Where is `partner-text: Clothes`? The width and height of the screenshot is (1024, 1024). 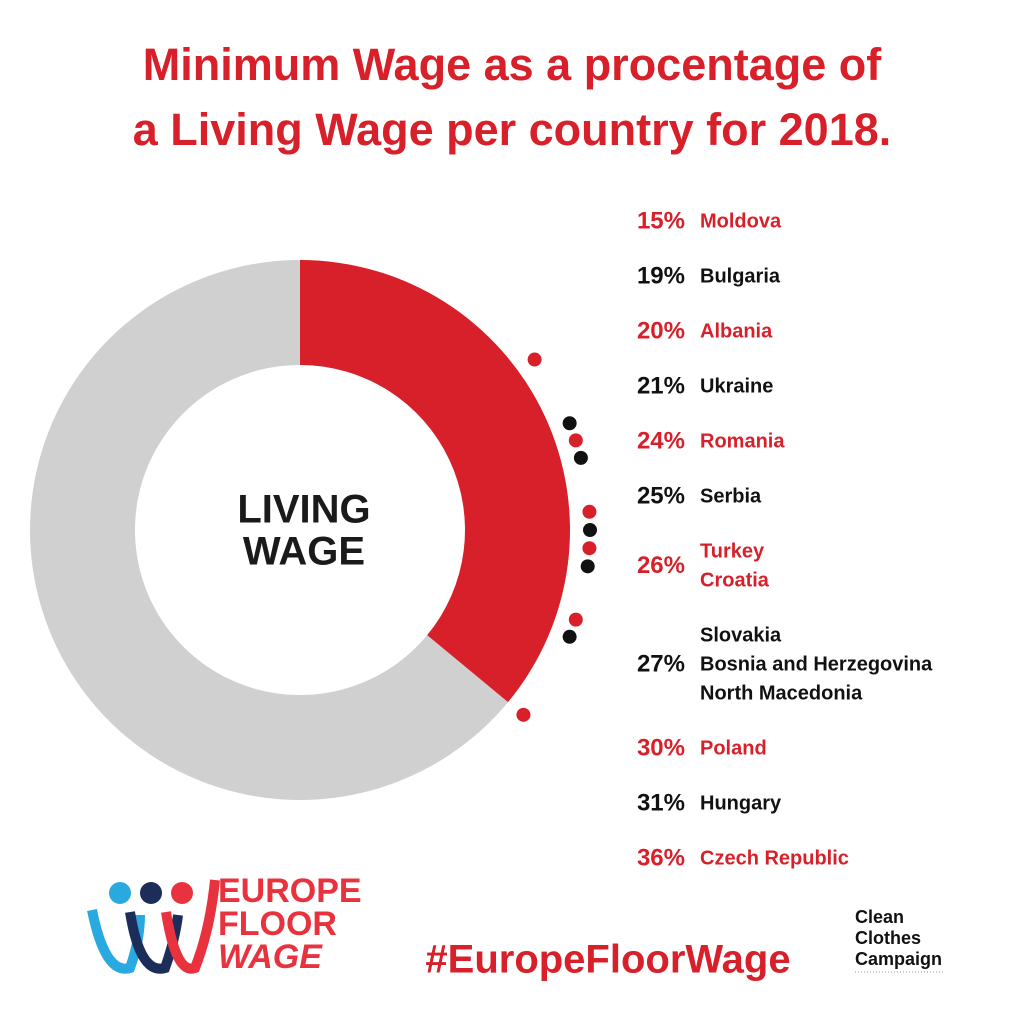
partner-text: Clothes is located at coordinates (888, 938).